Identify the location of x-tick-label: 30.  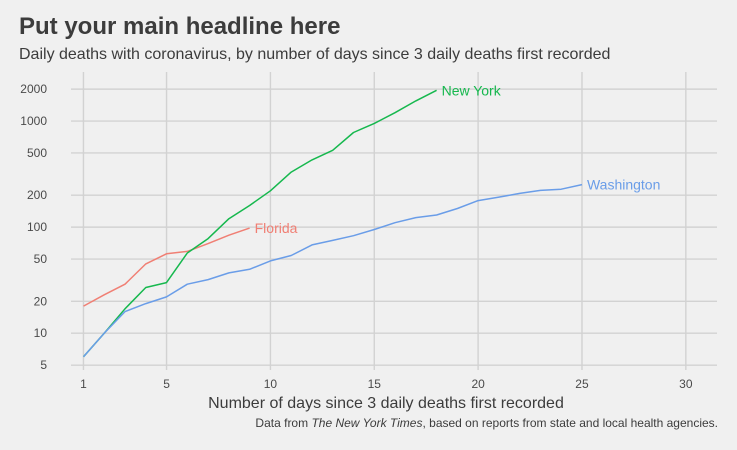
(686, 384).